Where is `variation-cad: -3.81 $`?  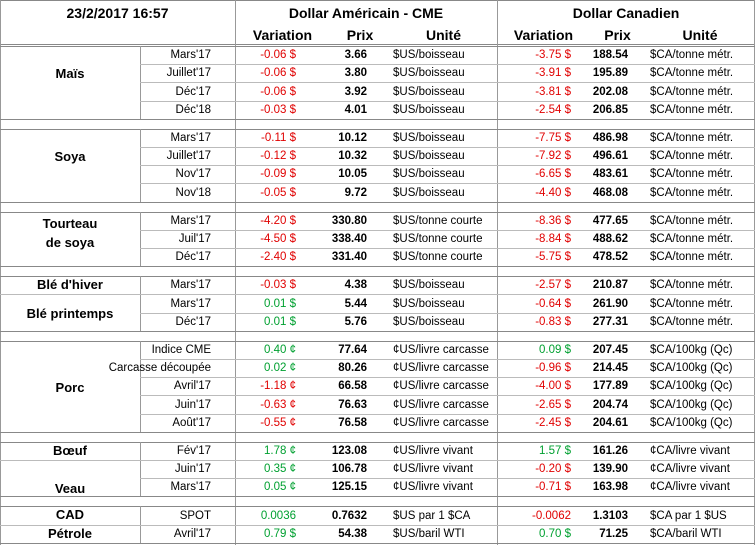
variation-cad: -3.81 $ is located at coordinates (553, 91).